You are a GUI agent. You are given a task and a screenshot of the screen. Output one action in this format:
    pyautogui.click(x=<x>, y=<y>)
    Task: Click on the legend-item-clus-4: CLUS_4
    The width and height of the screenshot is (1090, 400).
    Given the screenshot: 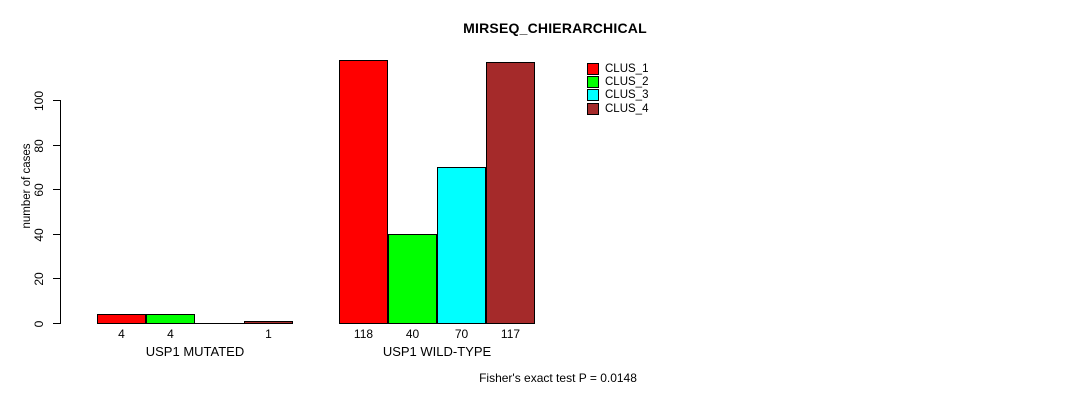 What is the action you would take?
    pyautogui.click(x=617, y=108)
    